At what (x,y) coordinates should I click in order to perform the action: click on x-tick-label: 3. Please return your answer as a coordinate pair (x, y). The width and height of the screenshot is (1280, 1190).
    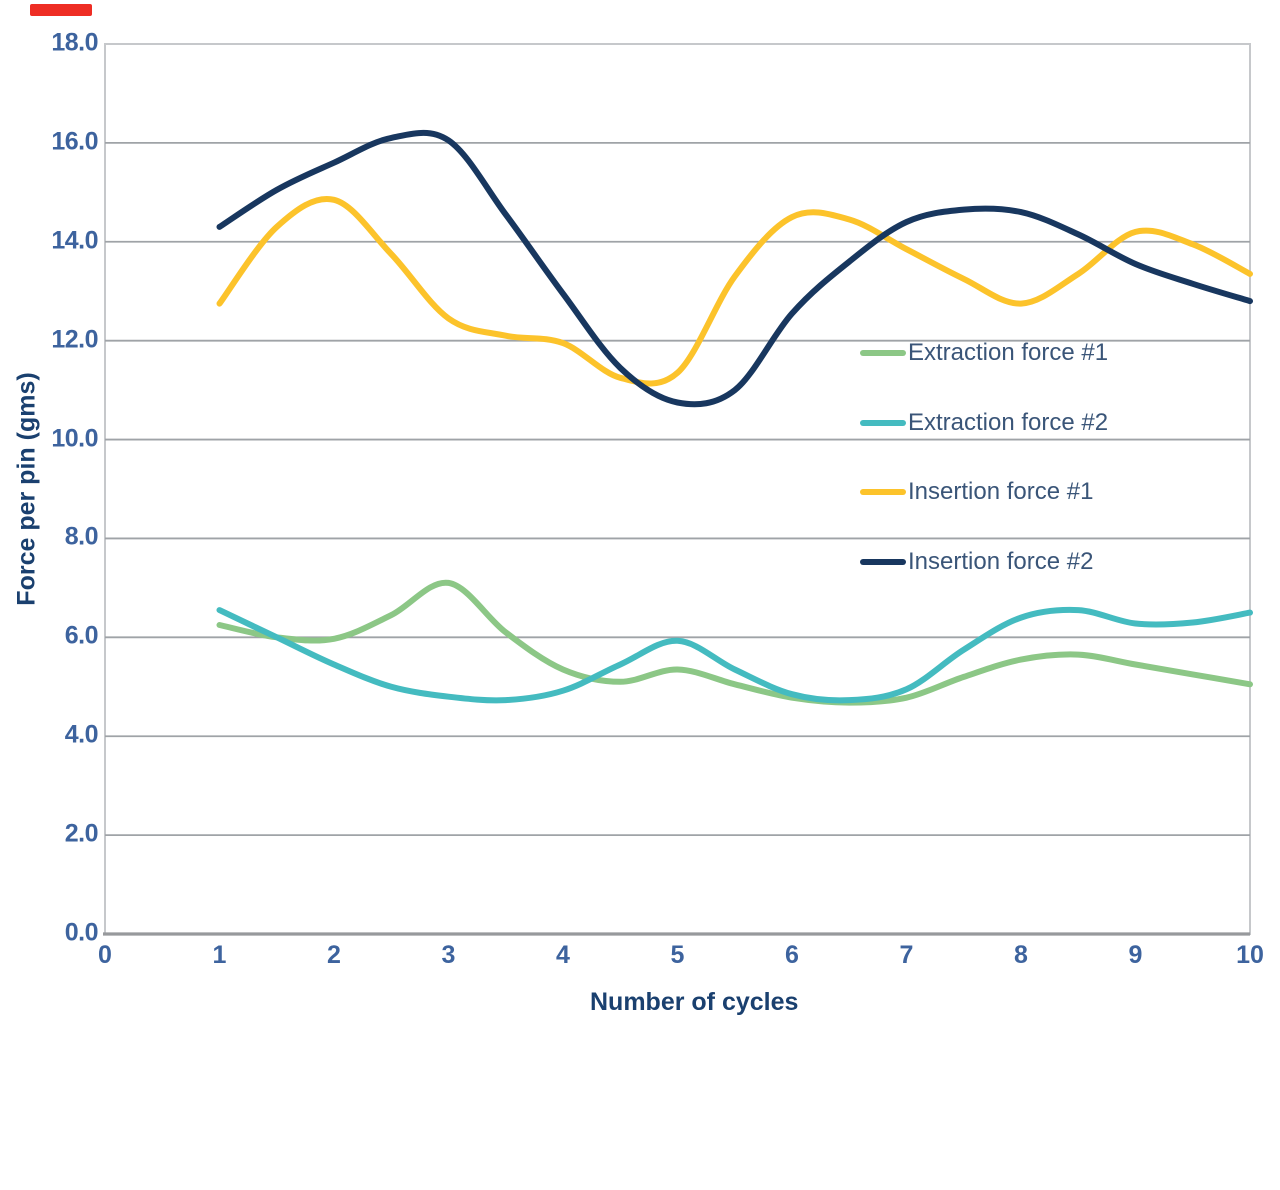
    Looking at the image, I should click on (448, 955).